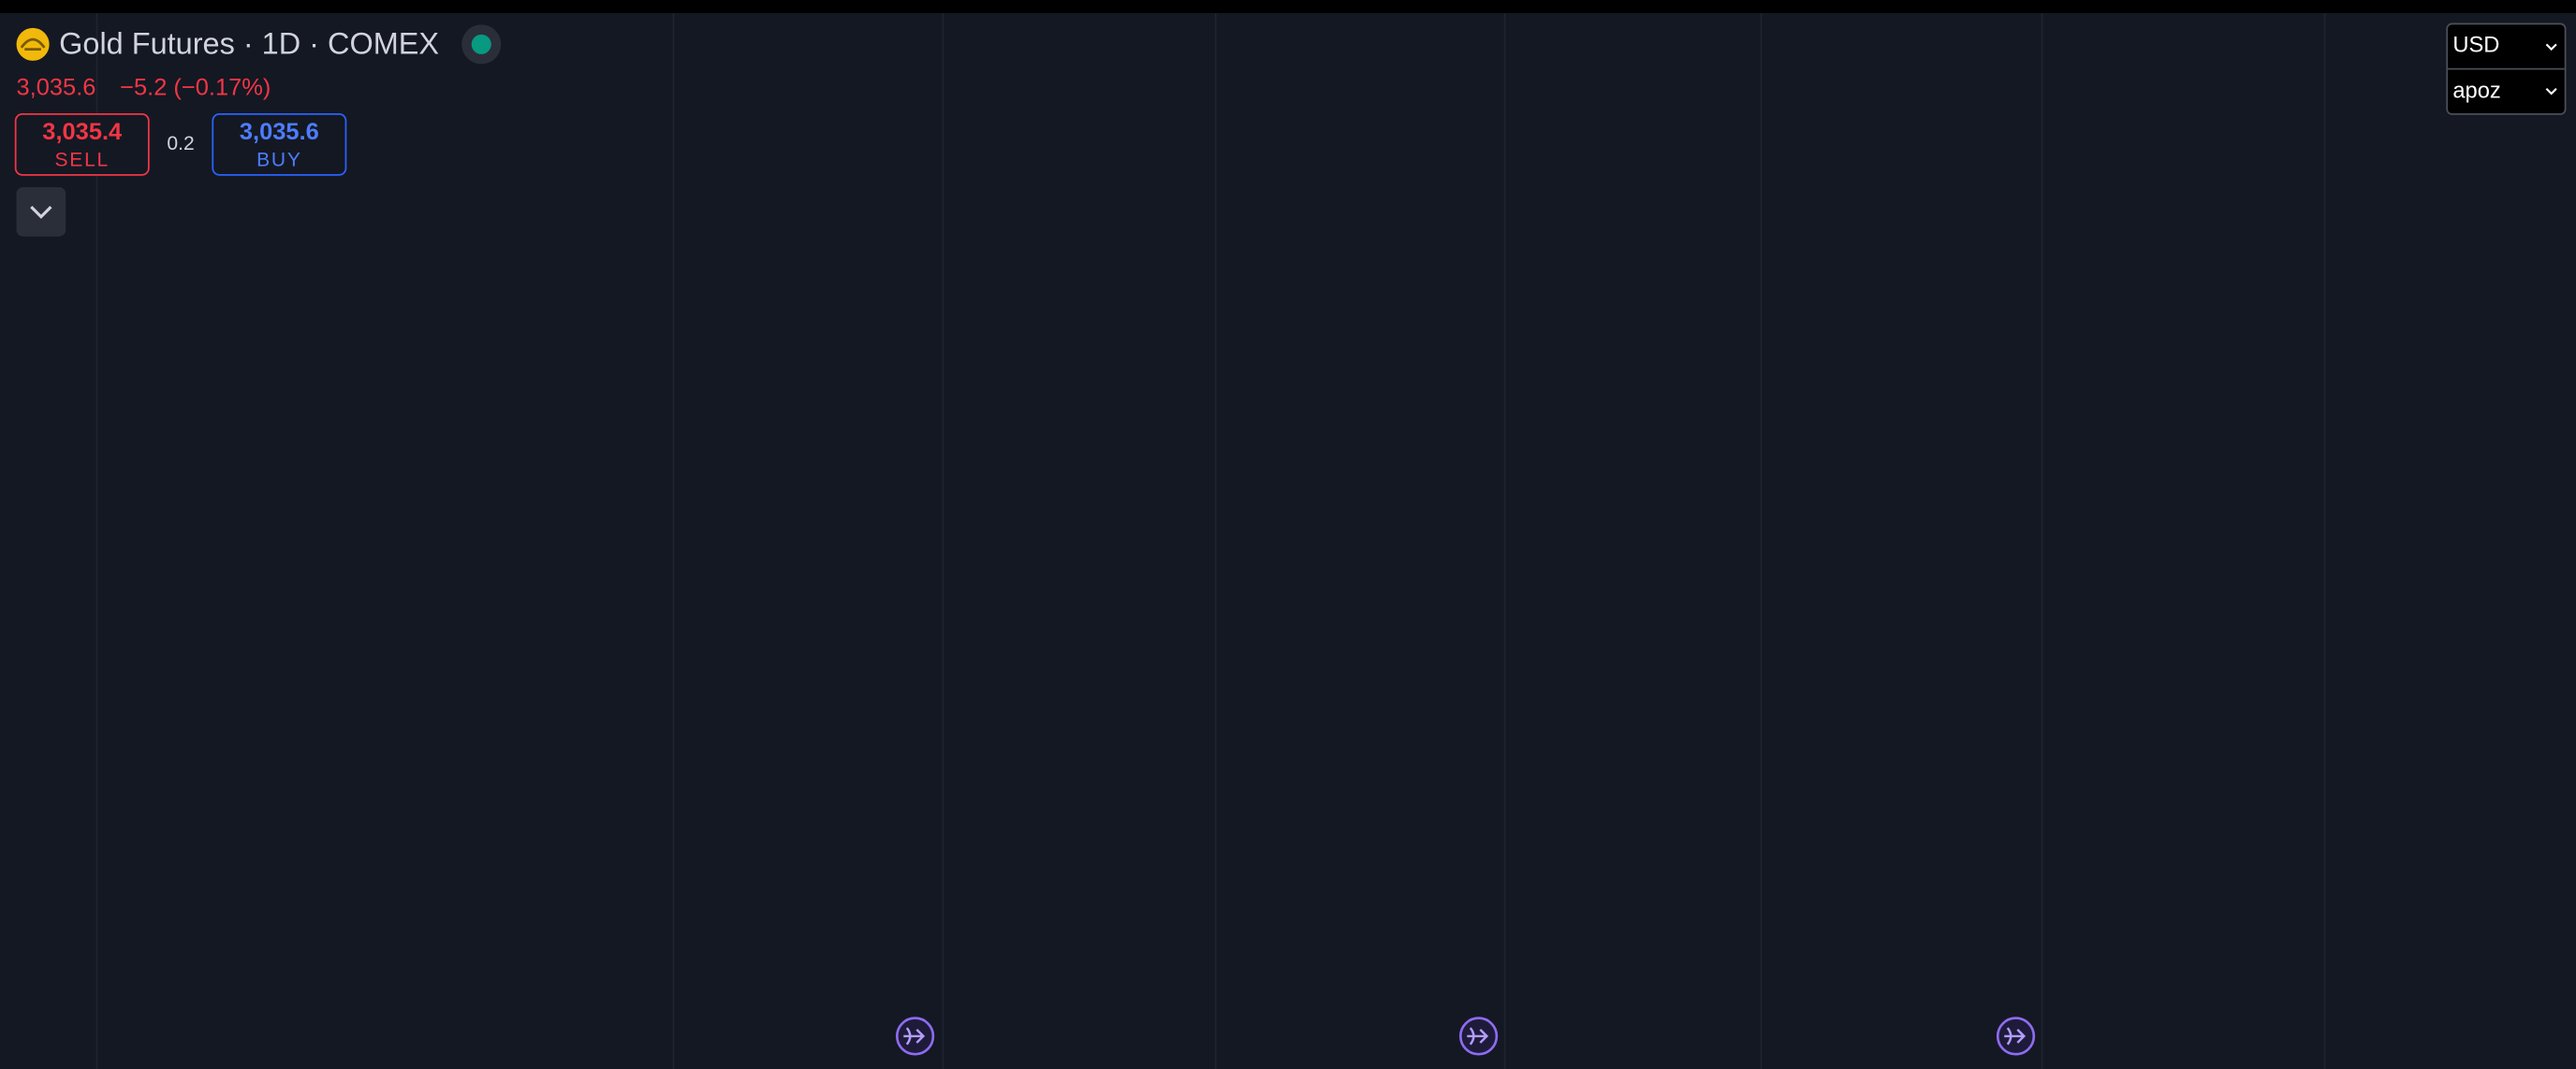 Image resolution: width=2576 pixels, height=1069 pixels. I want to click on sell-label: SELL, so click(82, 159).